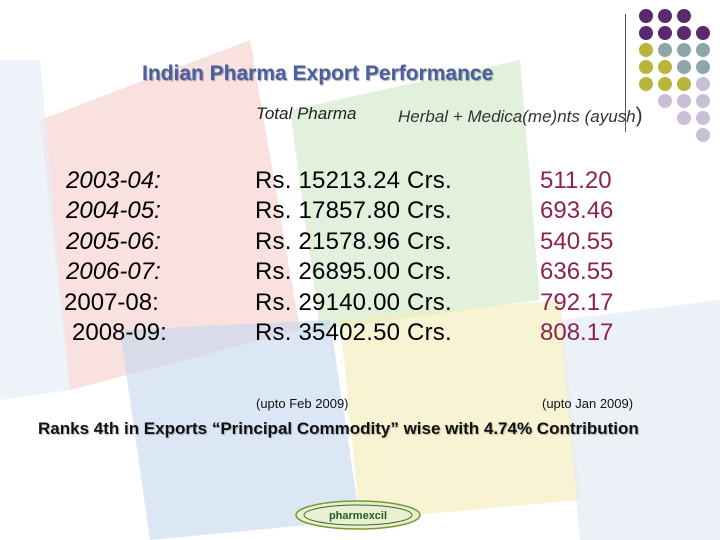 The image size is (720, 540). I want to click on total-cell: Rs. 15213.24 Crs., so click(353, 180).